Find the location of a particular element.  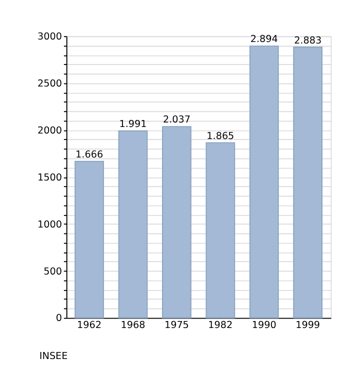

data-label: 2.894 is located at coordinates (264, 40).